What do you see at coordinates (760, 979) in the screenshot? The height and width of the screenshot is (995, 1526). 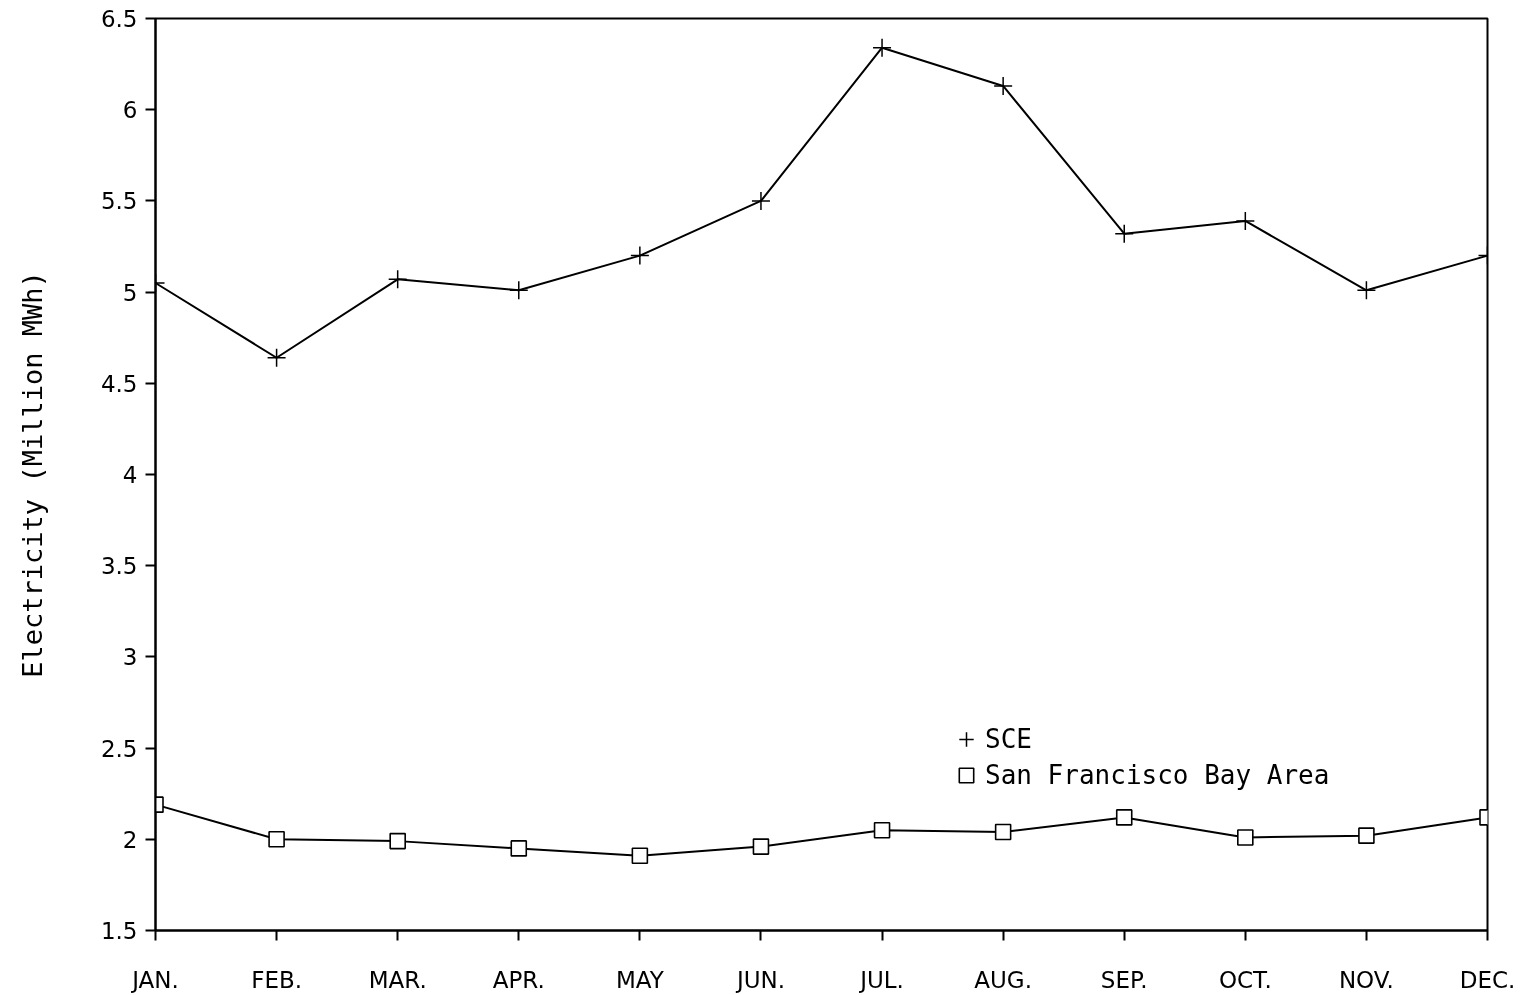 I see `x-tick-label: JUN.` at bounding box center [760, 979].